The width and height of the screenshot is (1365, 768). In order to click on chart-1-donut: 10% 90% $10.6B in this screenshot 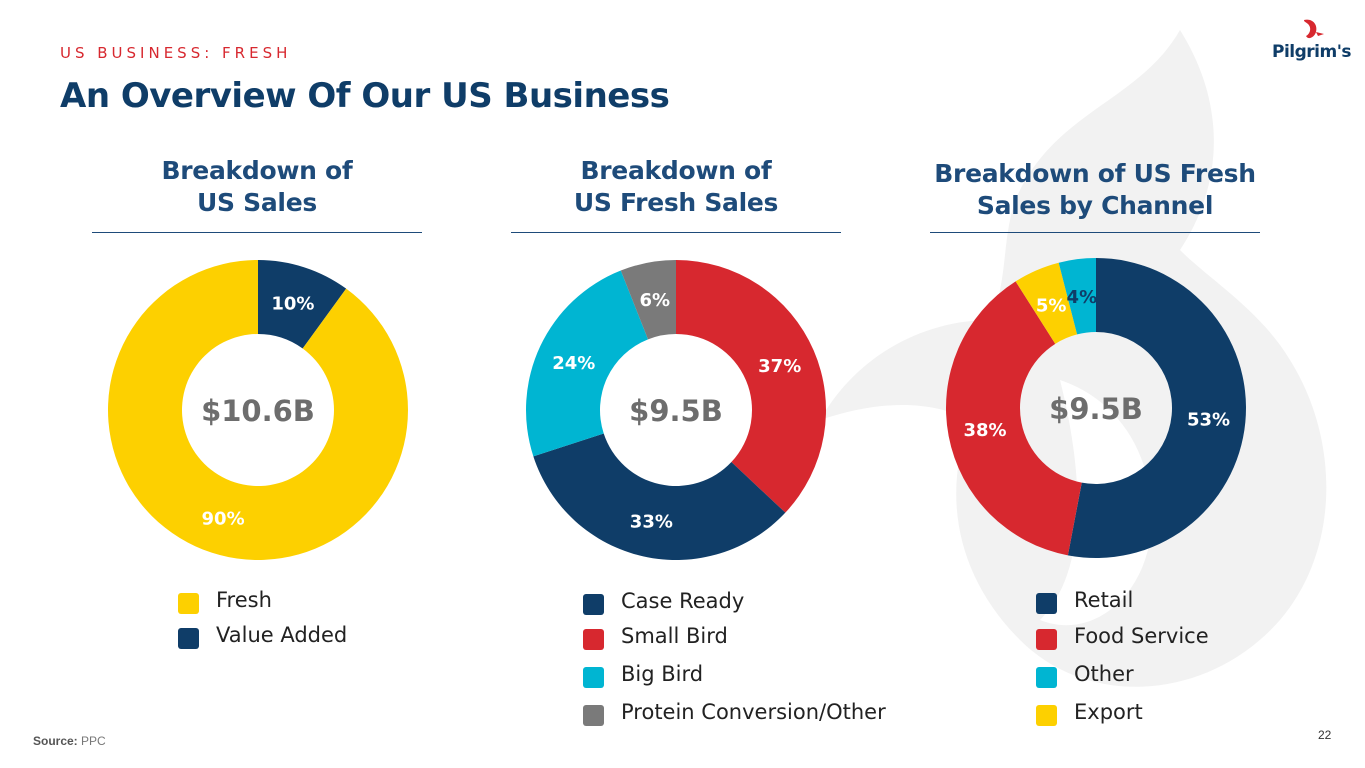, I will do `click(258, 410)`.